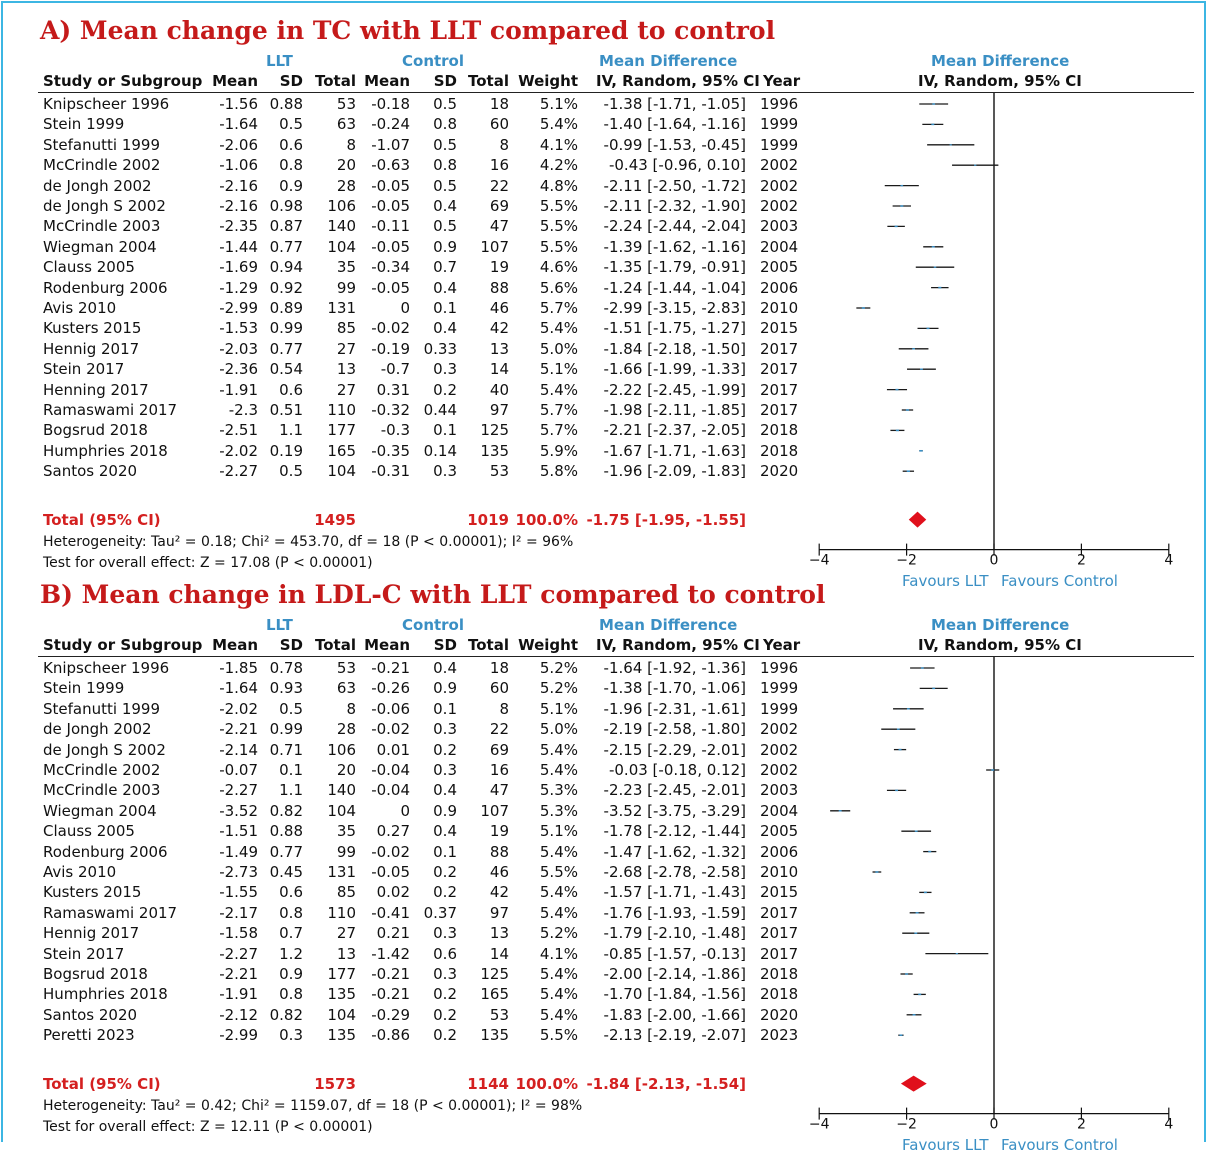 The width and height of the screenshot is (1207, 1154). I want to click on llt-total: 140, so click(341, 790).